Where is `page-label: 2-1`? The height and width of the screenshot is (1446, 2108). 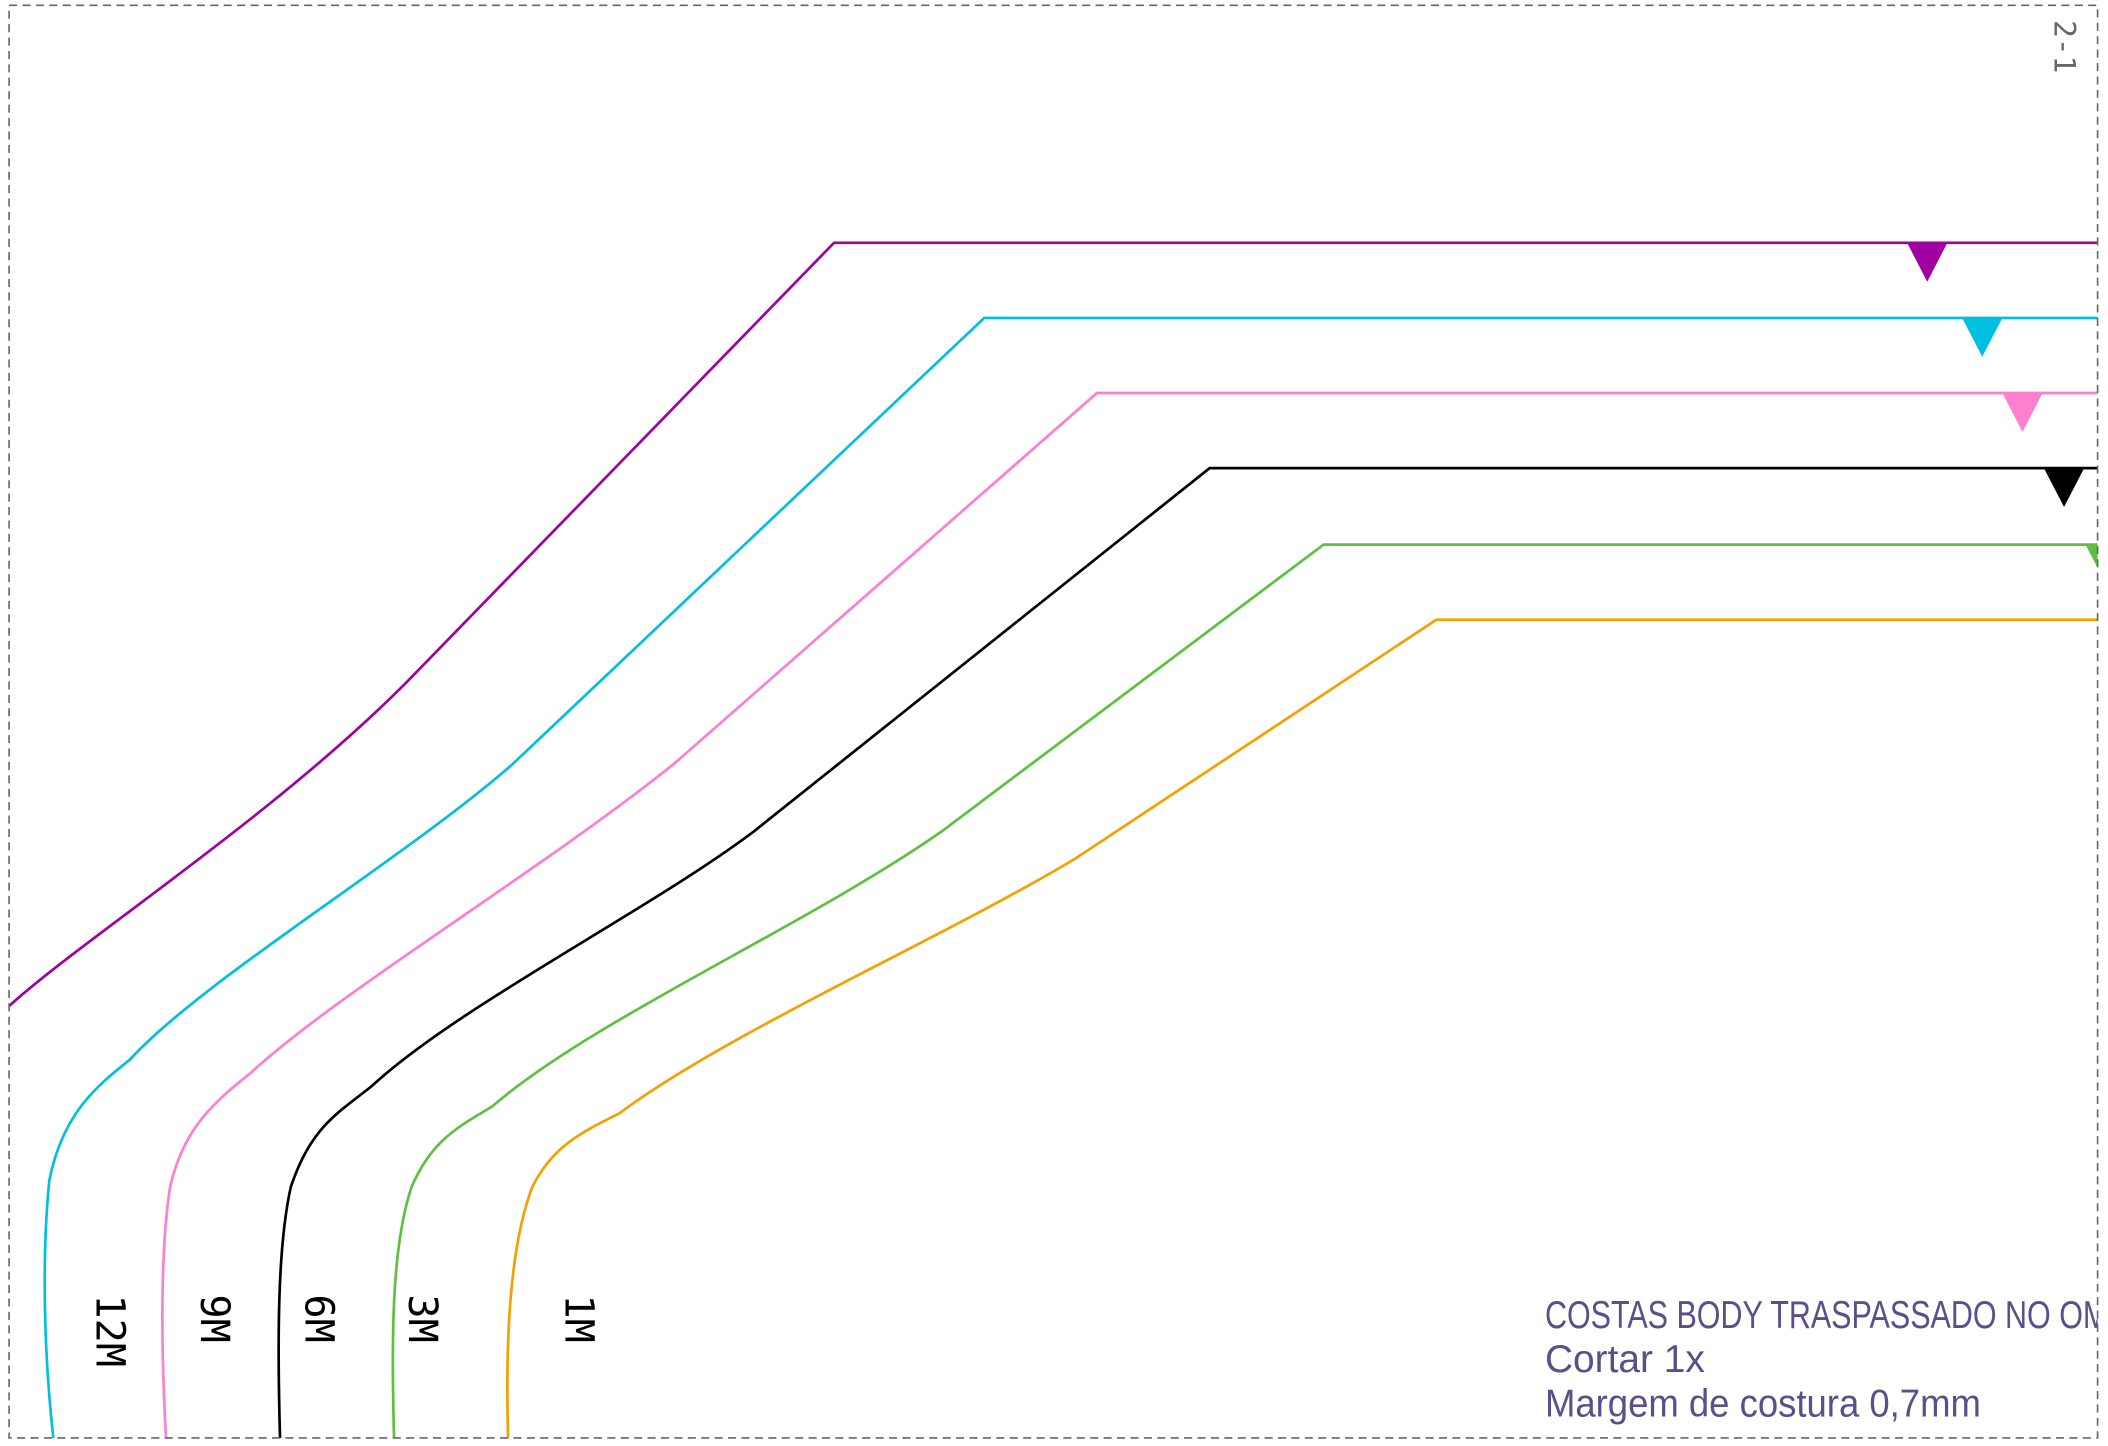 page-label: 2-1 is located at coordinates (2065, 46).